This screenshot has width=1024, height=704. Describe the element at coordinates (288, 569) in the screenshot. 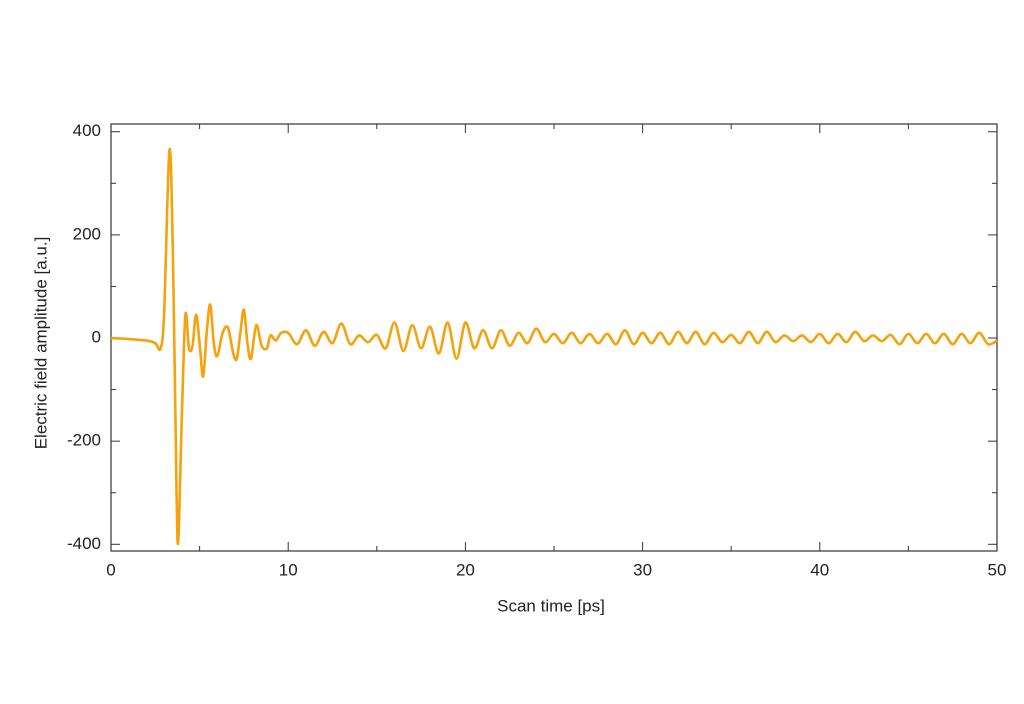

I see `x-tick-label: 10` at that location.